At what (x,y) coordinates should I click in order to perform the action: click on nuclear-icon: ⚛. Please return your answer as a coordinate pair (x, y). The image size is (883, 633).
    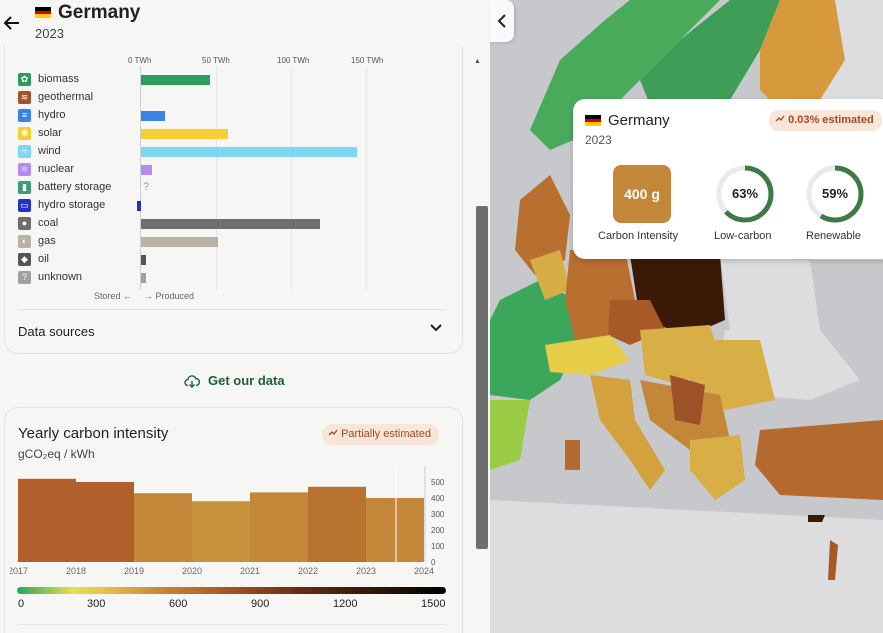
    Looking at the image, I should click on (24, 169).